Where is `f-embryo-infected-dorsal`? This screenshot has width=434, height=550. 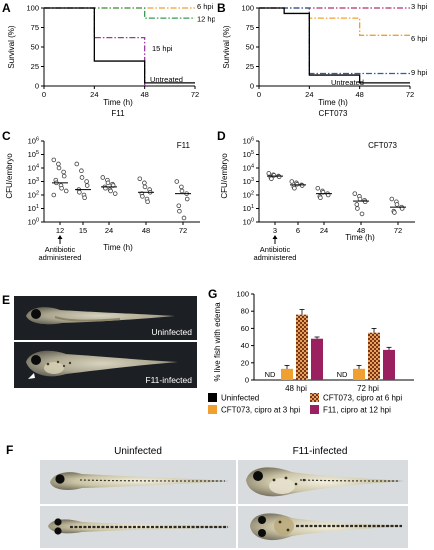
f-embryo-infected-dorsal is located at coordinates (327, 527).